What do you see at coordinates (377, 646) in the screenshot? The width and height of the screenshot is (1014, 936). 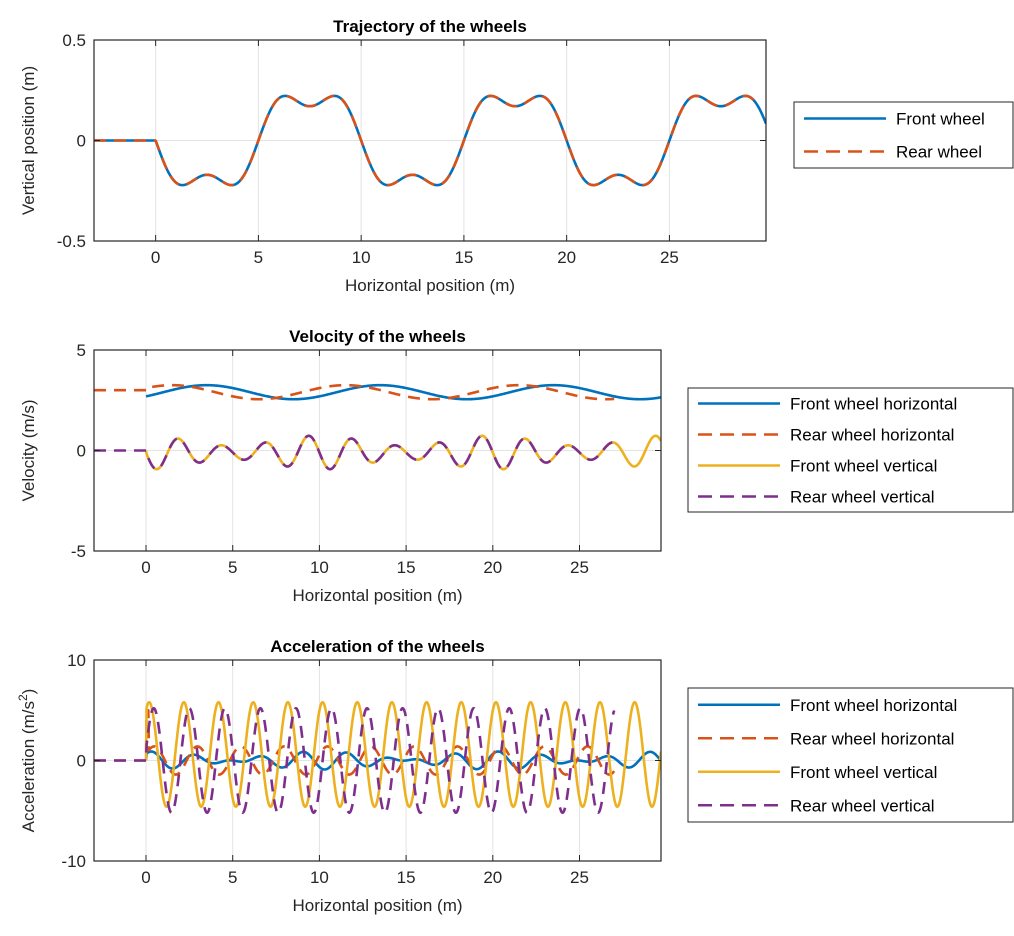 I see `chart-title: Acceleration of the wheels` at bounding box center [377, 646].